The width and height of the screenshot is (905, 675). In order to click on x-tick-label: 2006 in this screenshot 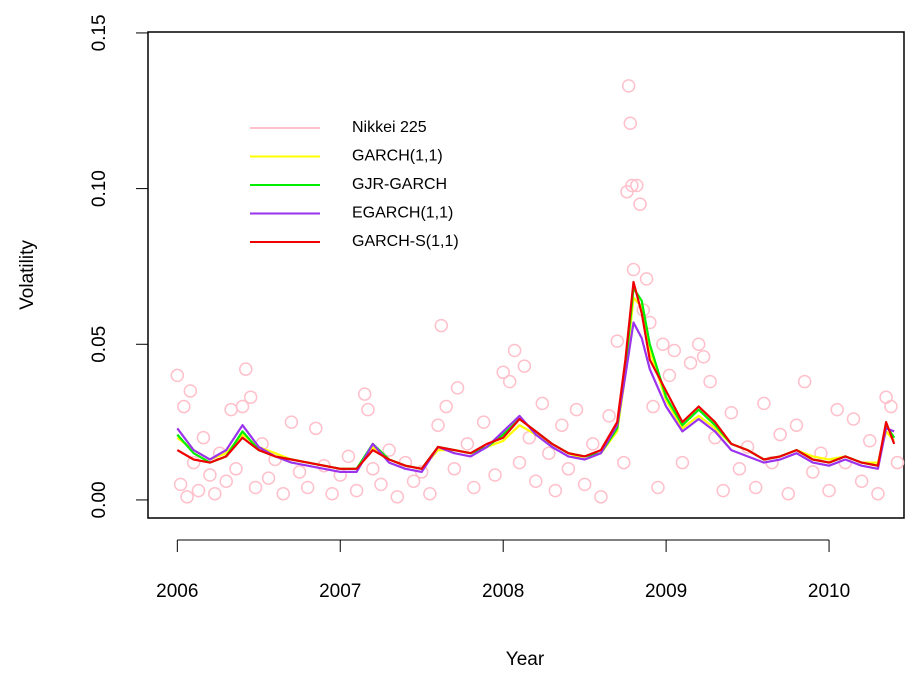, I will do `click(177, 591)`.